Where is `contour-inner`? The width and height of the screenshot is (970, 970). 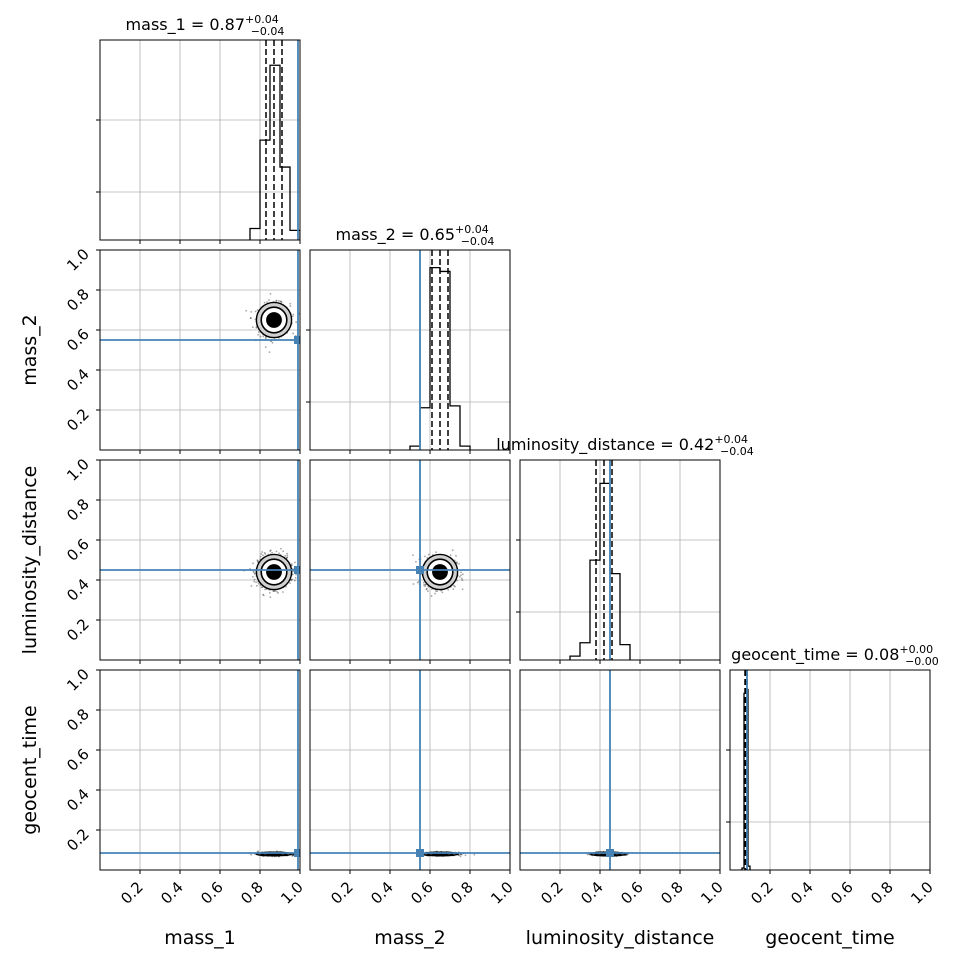 contour-inner is located at coordinates (274, 320).